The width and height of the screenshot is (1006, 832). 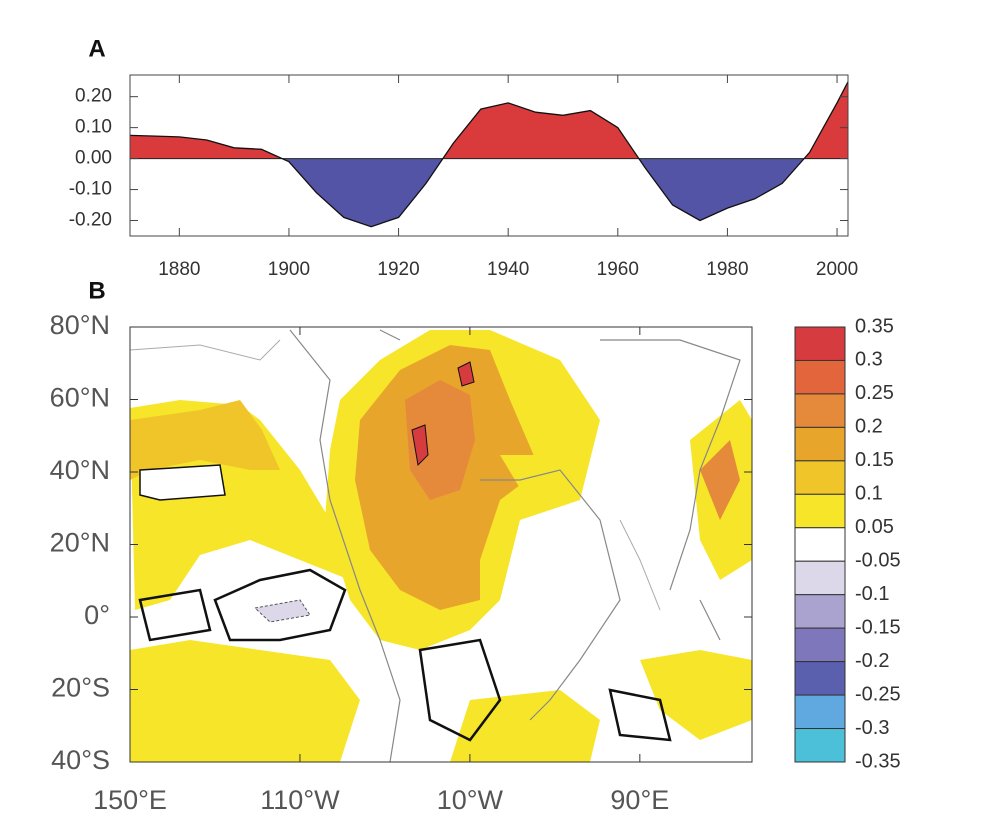 I want to click on panel-label: A, so click(x=96, y=48).